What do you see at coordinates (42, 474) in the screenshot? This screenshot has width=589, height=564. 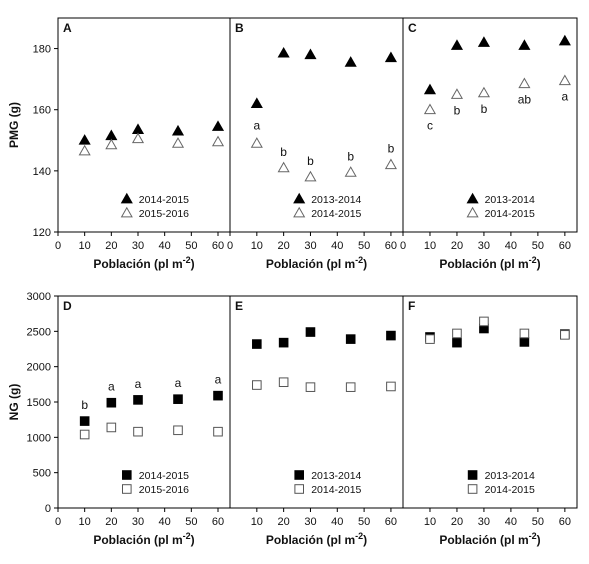 I see `y-tick-label: 500` at bounding box center [42, 474].